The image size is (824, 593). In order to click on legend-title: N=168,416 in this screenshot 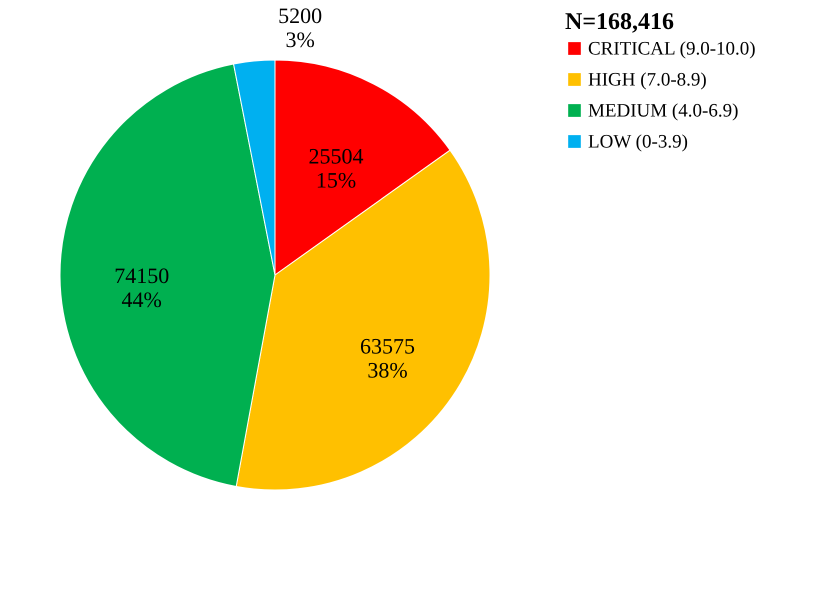, I will do `click(619, 22)`.